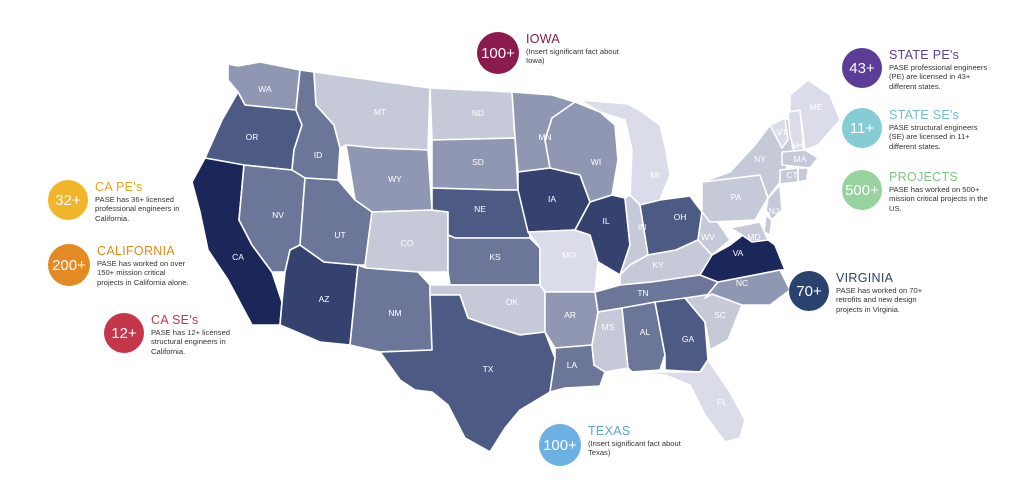  I want to click on state-label-nd: ND, so click(478, 113).